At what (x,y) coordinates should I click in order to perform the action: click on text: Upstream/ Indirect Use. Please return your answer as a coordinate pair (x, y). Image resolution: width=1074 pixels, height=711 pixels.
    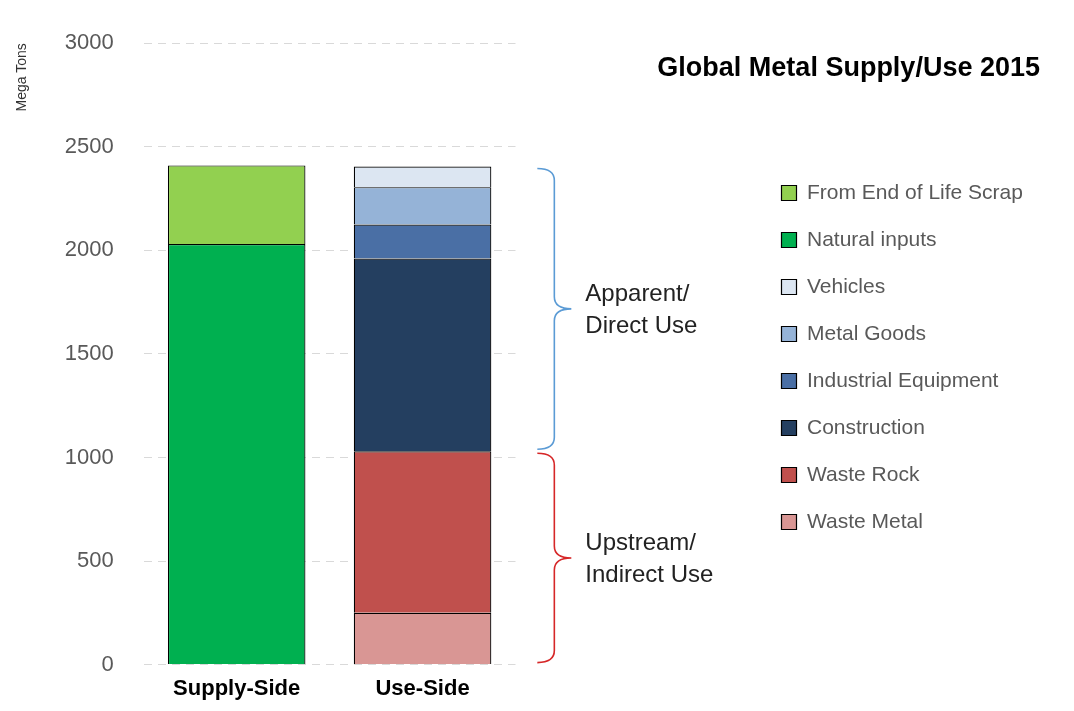
    Looking at the image, I should click on (649, 557).